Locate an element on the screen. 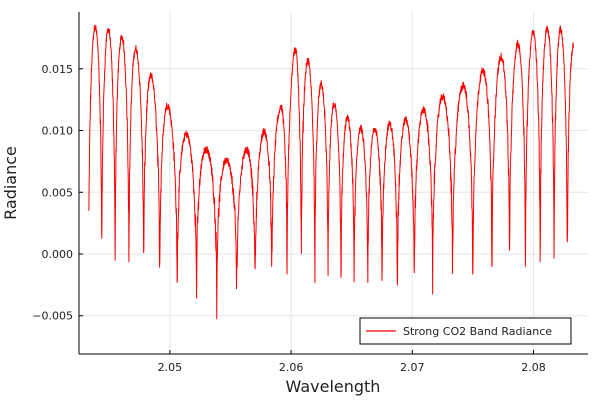 This screenshot has height=400, width=600. y-tick-label: 0.005 is located at coordinates (58, 192).